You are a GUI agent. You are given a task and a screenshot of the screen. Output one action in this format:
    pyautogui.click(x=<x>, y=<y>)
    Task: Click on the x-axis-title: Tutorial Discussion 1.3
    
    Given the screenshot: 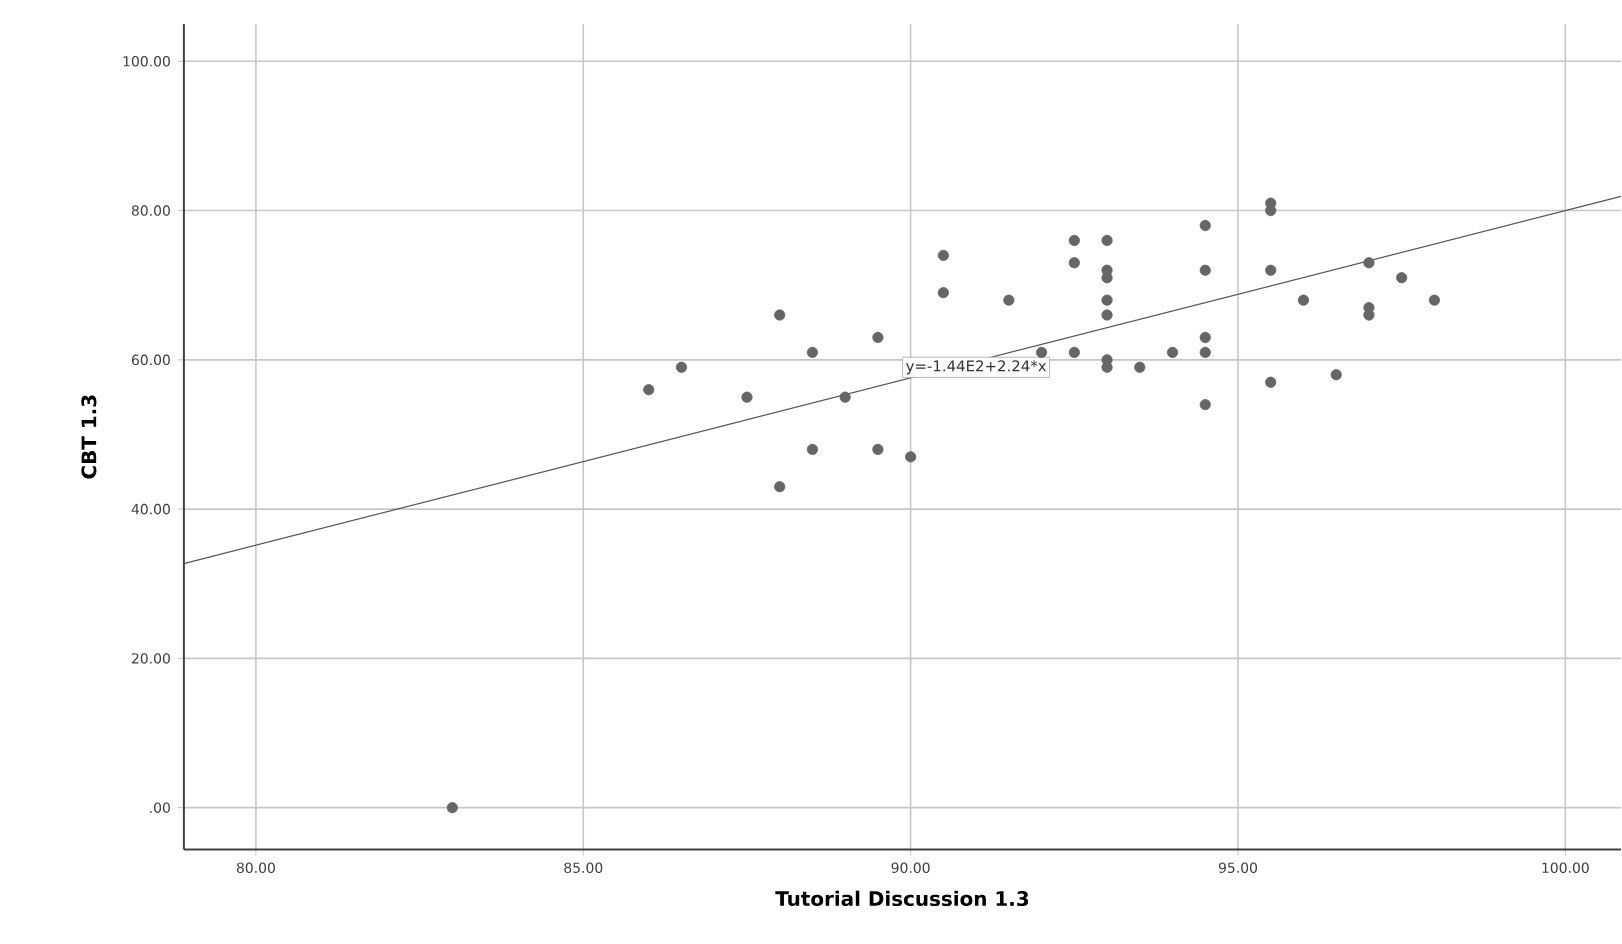 What is the action you would take?
    pyautogui.click(x=902, y=898)
    